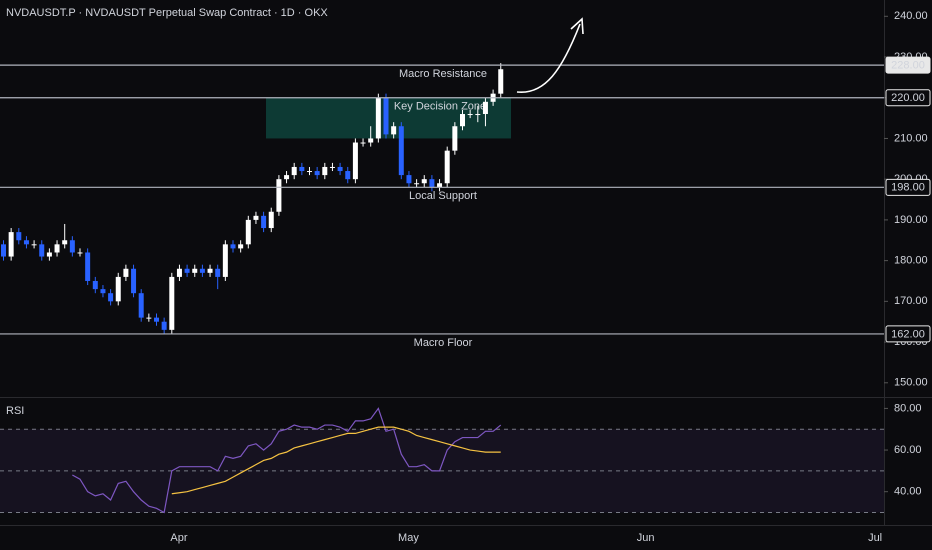 The width and height of the screenshot is (932, 550). I want to click on x-tick-label: Jun, so click(646, 538).